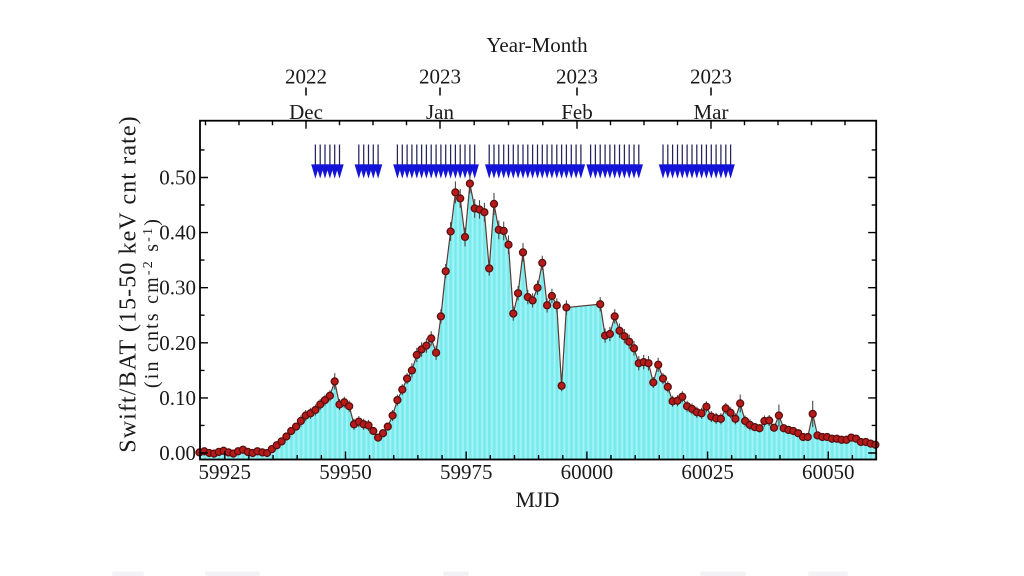 The image size is (1024, 576). Describe the element at coordinates (587, 472) in the screenshot. I see `svg-text: 60000` at that location.